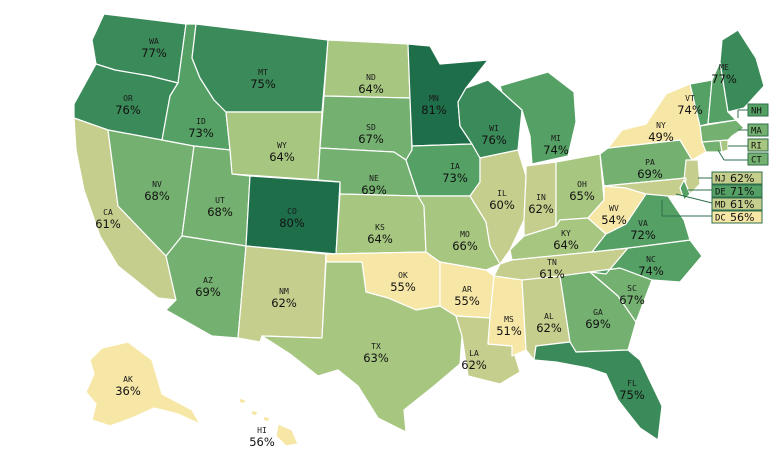 This screenshot has width=770, height=455. What do you see at coordinates (371, 77) in the screenshot?
I see `state-abbr-nd: ND` at bounding box center [371, 77].